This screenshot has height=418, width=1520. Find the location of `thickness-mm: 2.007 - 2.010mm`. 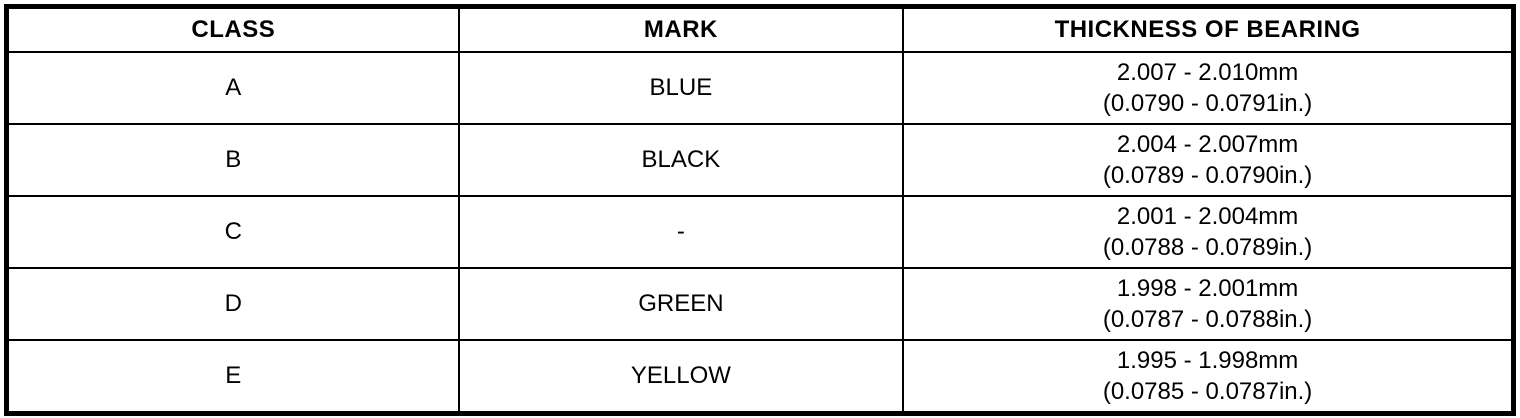

thickness-mm: 2.007 - 2.010mm is located at coordinates (1207, 72).